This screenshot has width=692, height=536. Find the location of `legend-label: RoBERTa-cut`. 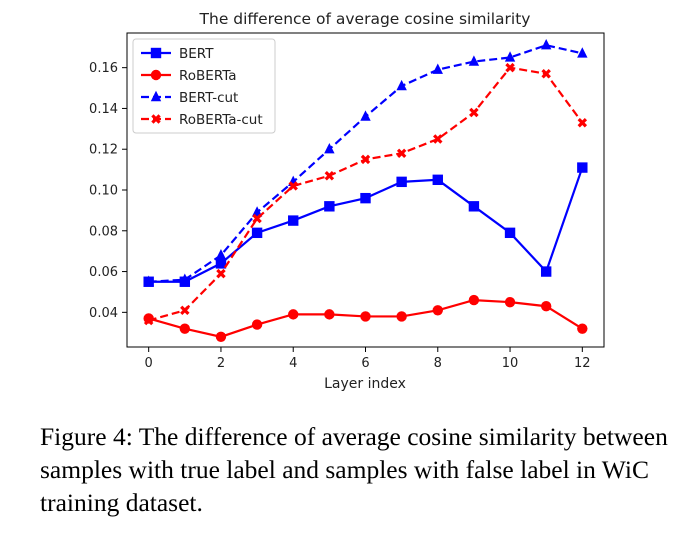

legend-label: RoBERTa-cut is located at coordinates (221, 120).